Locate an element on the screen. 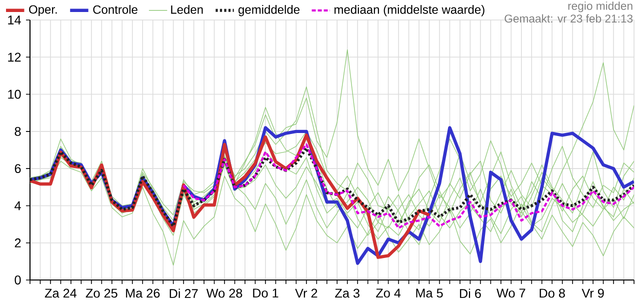  y-tick-label: 10 is located at coordinates (14, 94).